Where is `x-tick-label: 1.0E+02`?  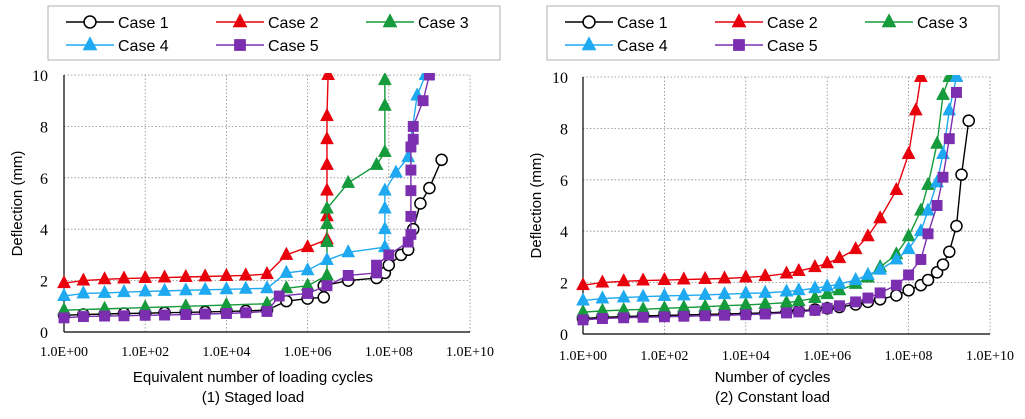
x-tick-label: 1.0E+02 is located at coordinates (145, 352).